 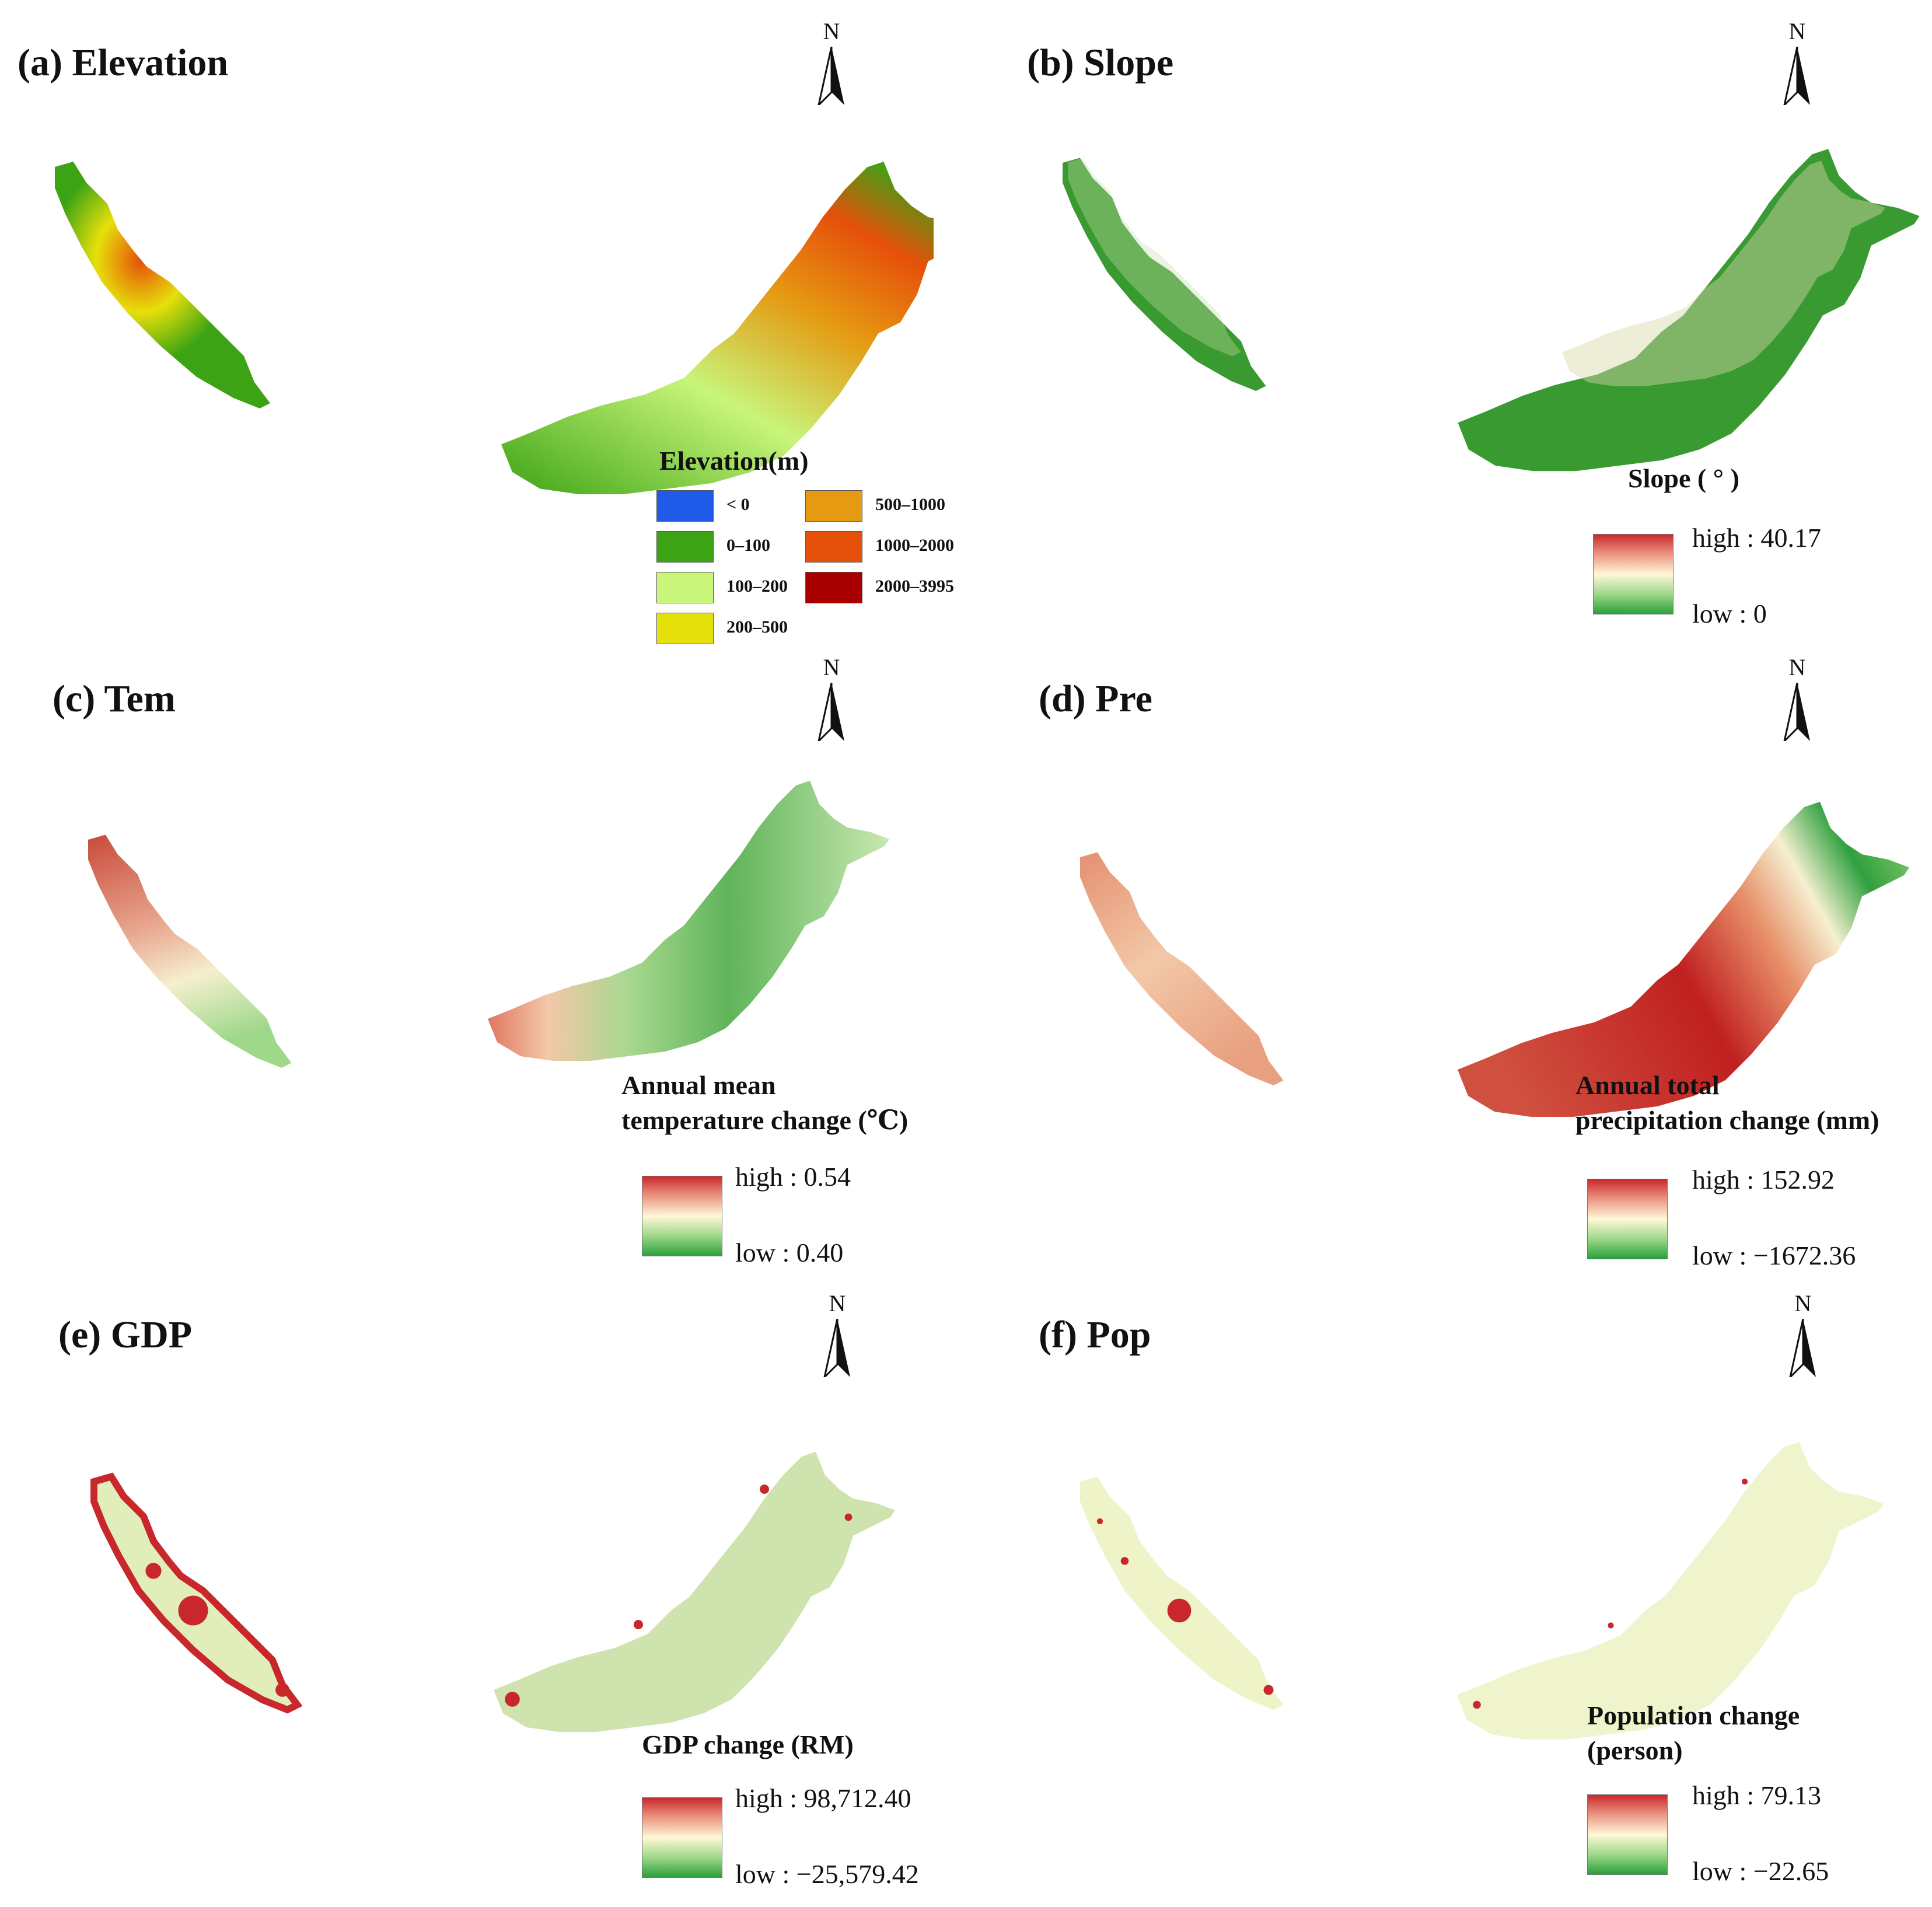 What do you see at coordinates (793, 1177) in the screenshot?
I see `legend-high-label: high : 0.54` at bounding box center [793, 1177].